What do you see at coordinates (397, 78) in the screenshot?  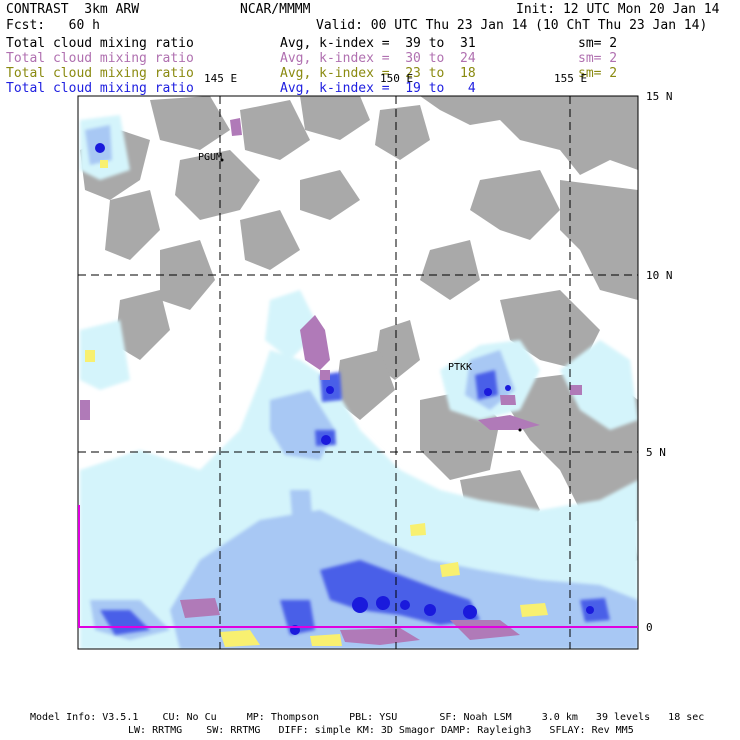 I see `lon-label-150: 150 E` at bounding box center [397, 78].